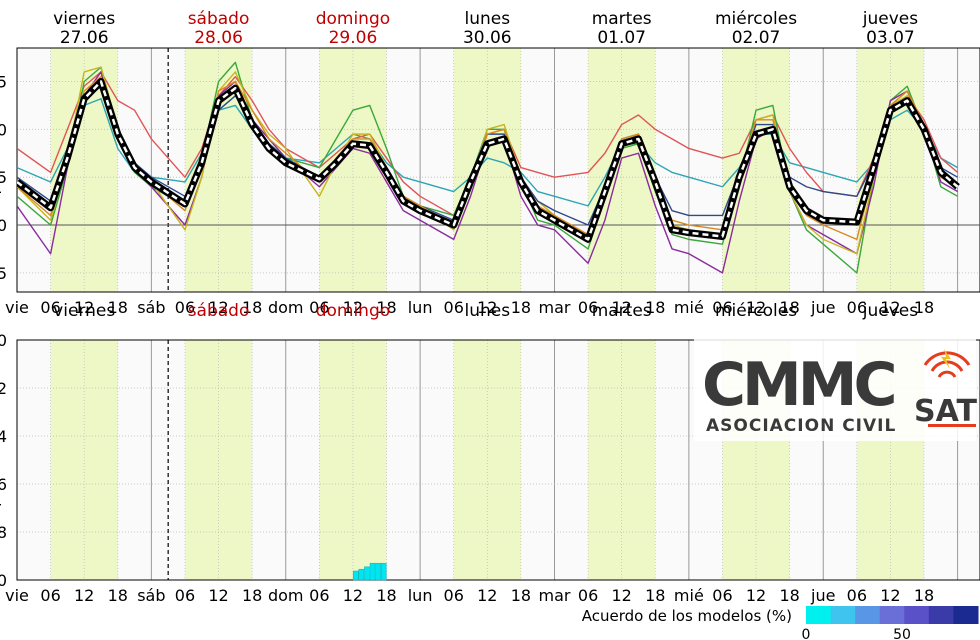 The height and width of the screenshot is (640, 980). What do you see at coordinates (3, 388) in the screenshot?
I see `y-tick-label: 3.2` at bounding box center [3, 388].